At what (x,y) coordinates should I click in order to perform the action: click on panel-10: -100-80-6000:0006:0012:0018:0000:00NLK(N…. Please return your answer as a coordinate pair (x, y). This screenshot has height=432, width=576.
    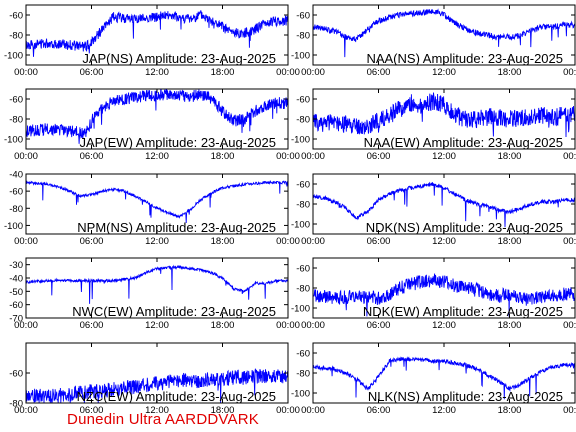
    Looking at the image, I should click on (433, 379).